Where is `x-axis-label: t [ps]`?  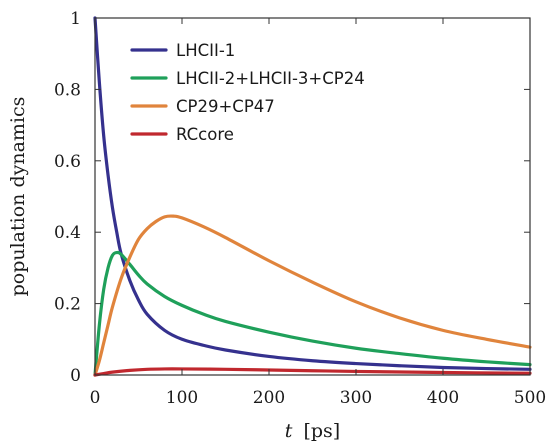
x-axis-label: t [ps] is located at coordinates (312, 431).